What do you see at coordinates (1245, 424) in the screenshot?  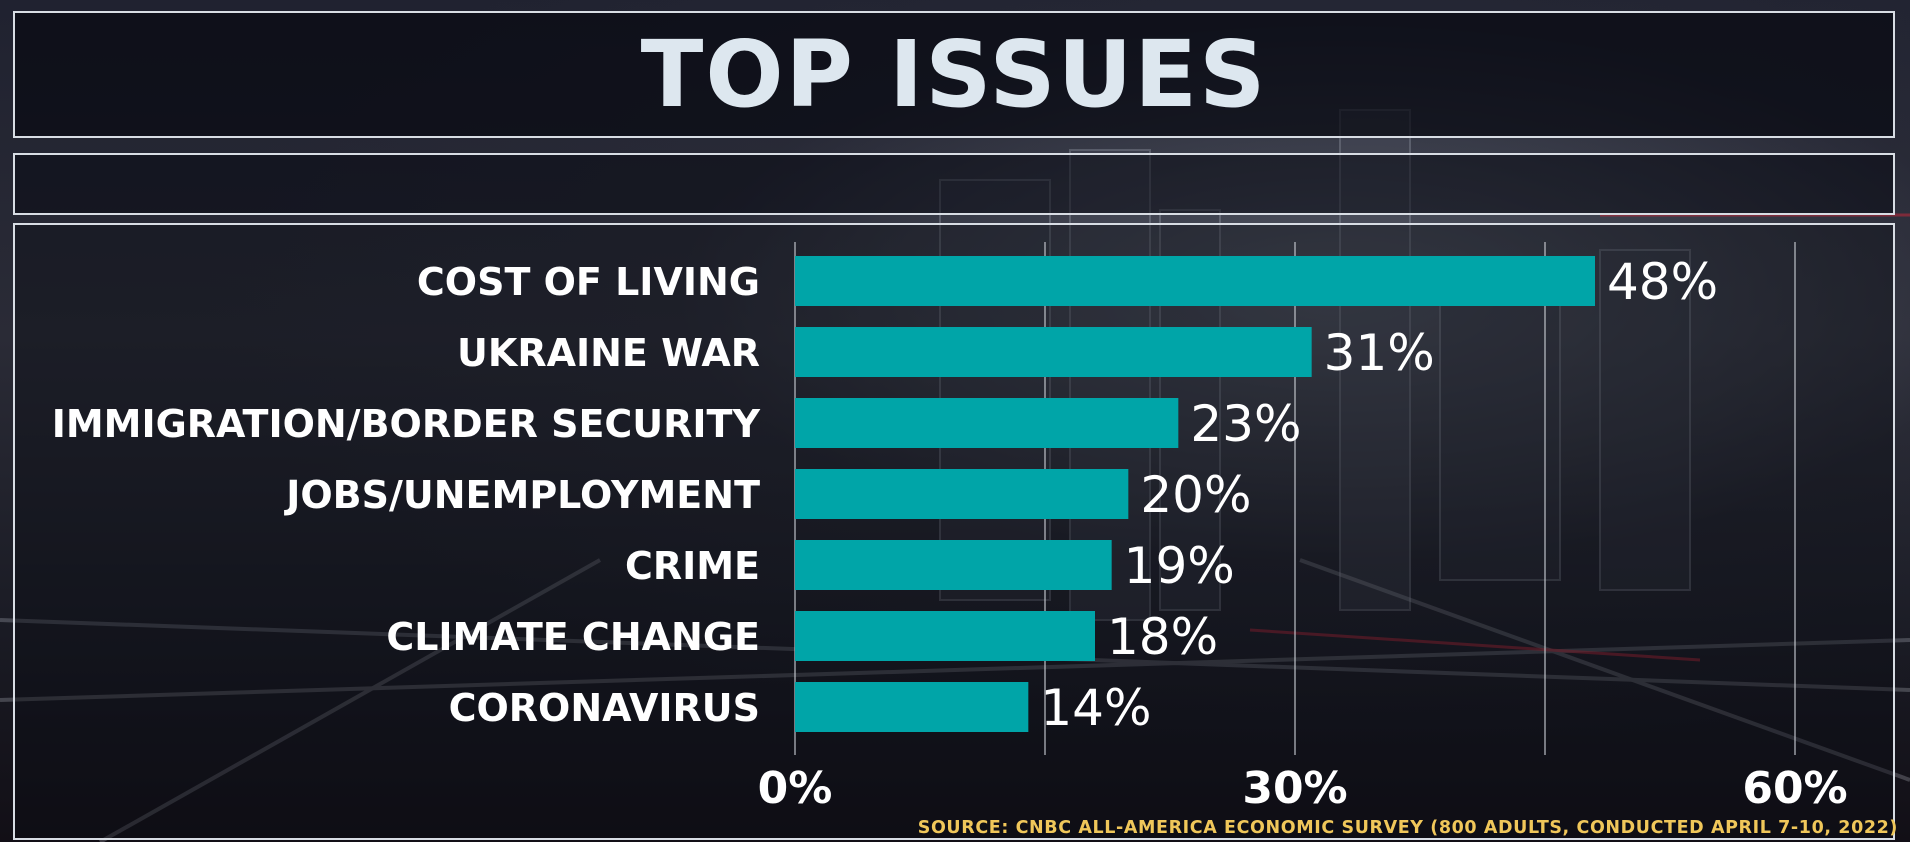 I see `value-label: 23%` at bounding box center [1245, 424].